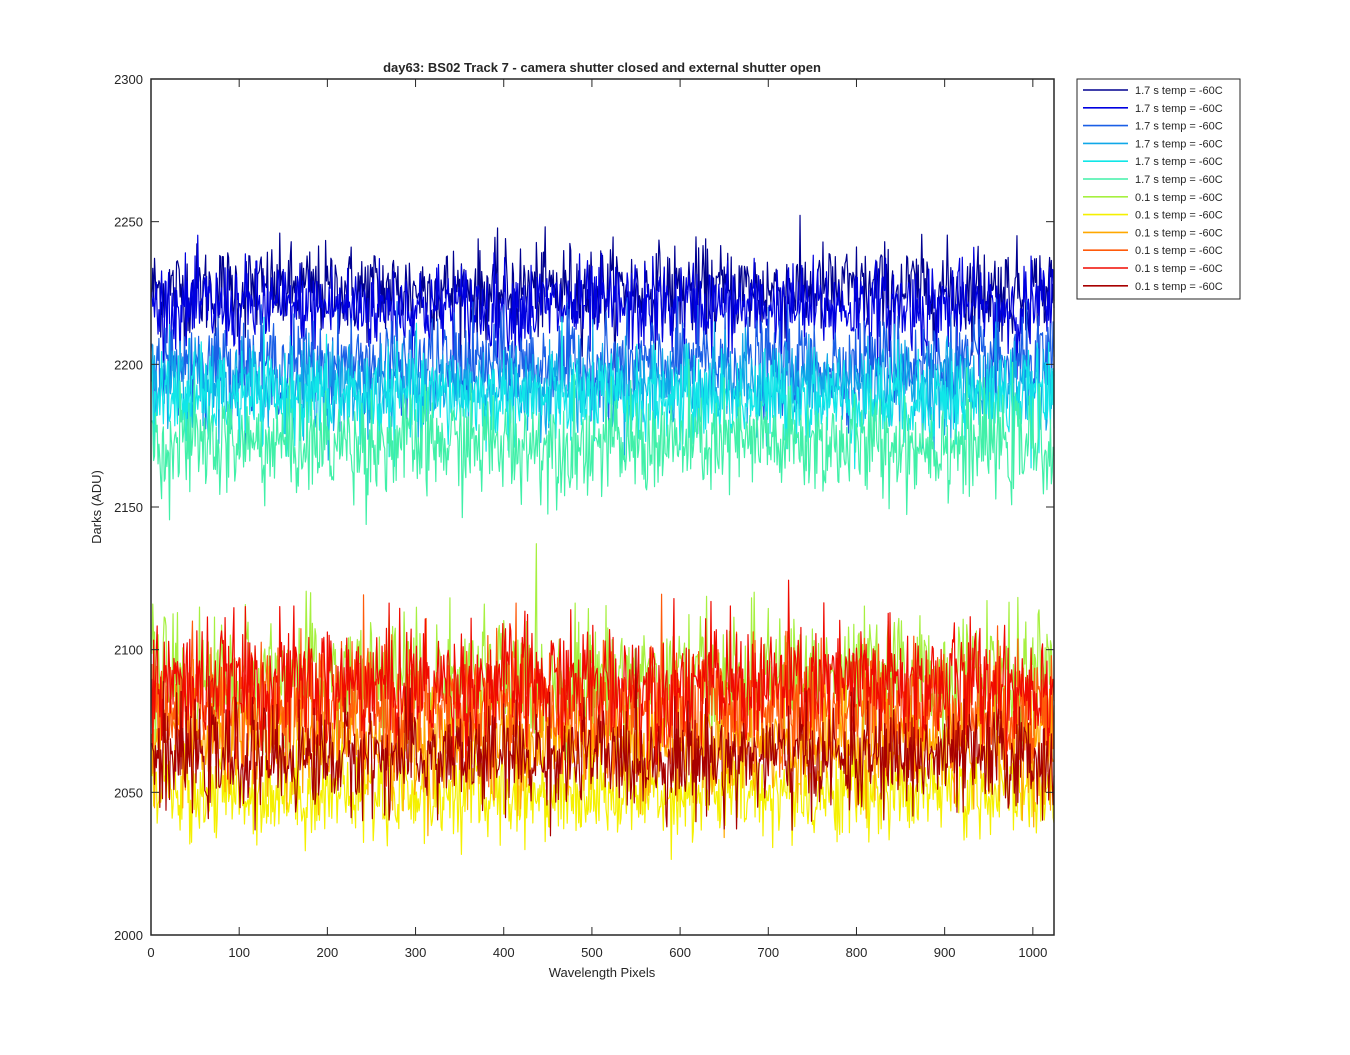 The height and width of the screenshot is (1055, 1350). I want to click on x-tick-label: 800, so click(857, 952).